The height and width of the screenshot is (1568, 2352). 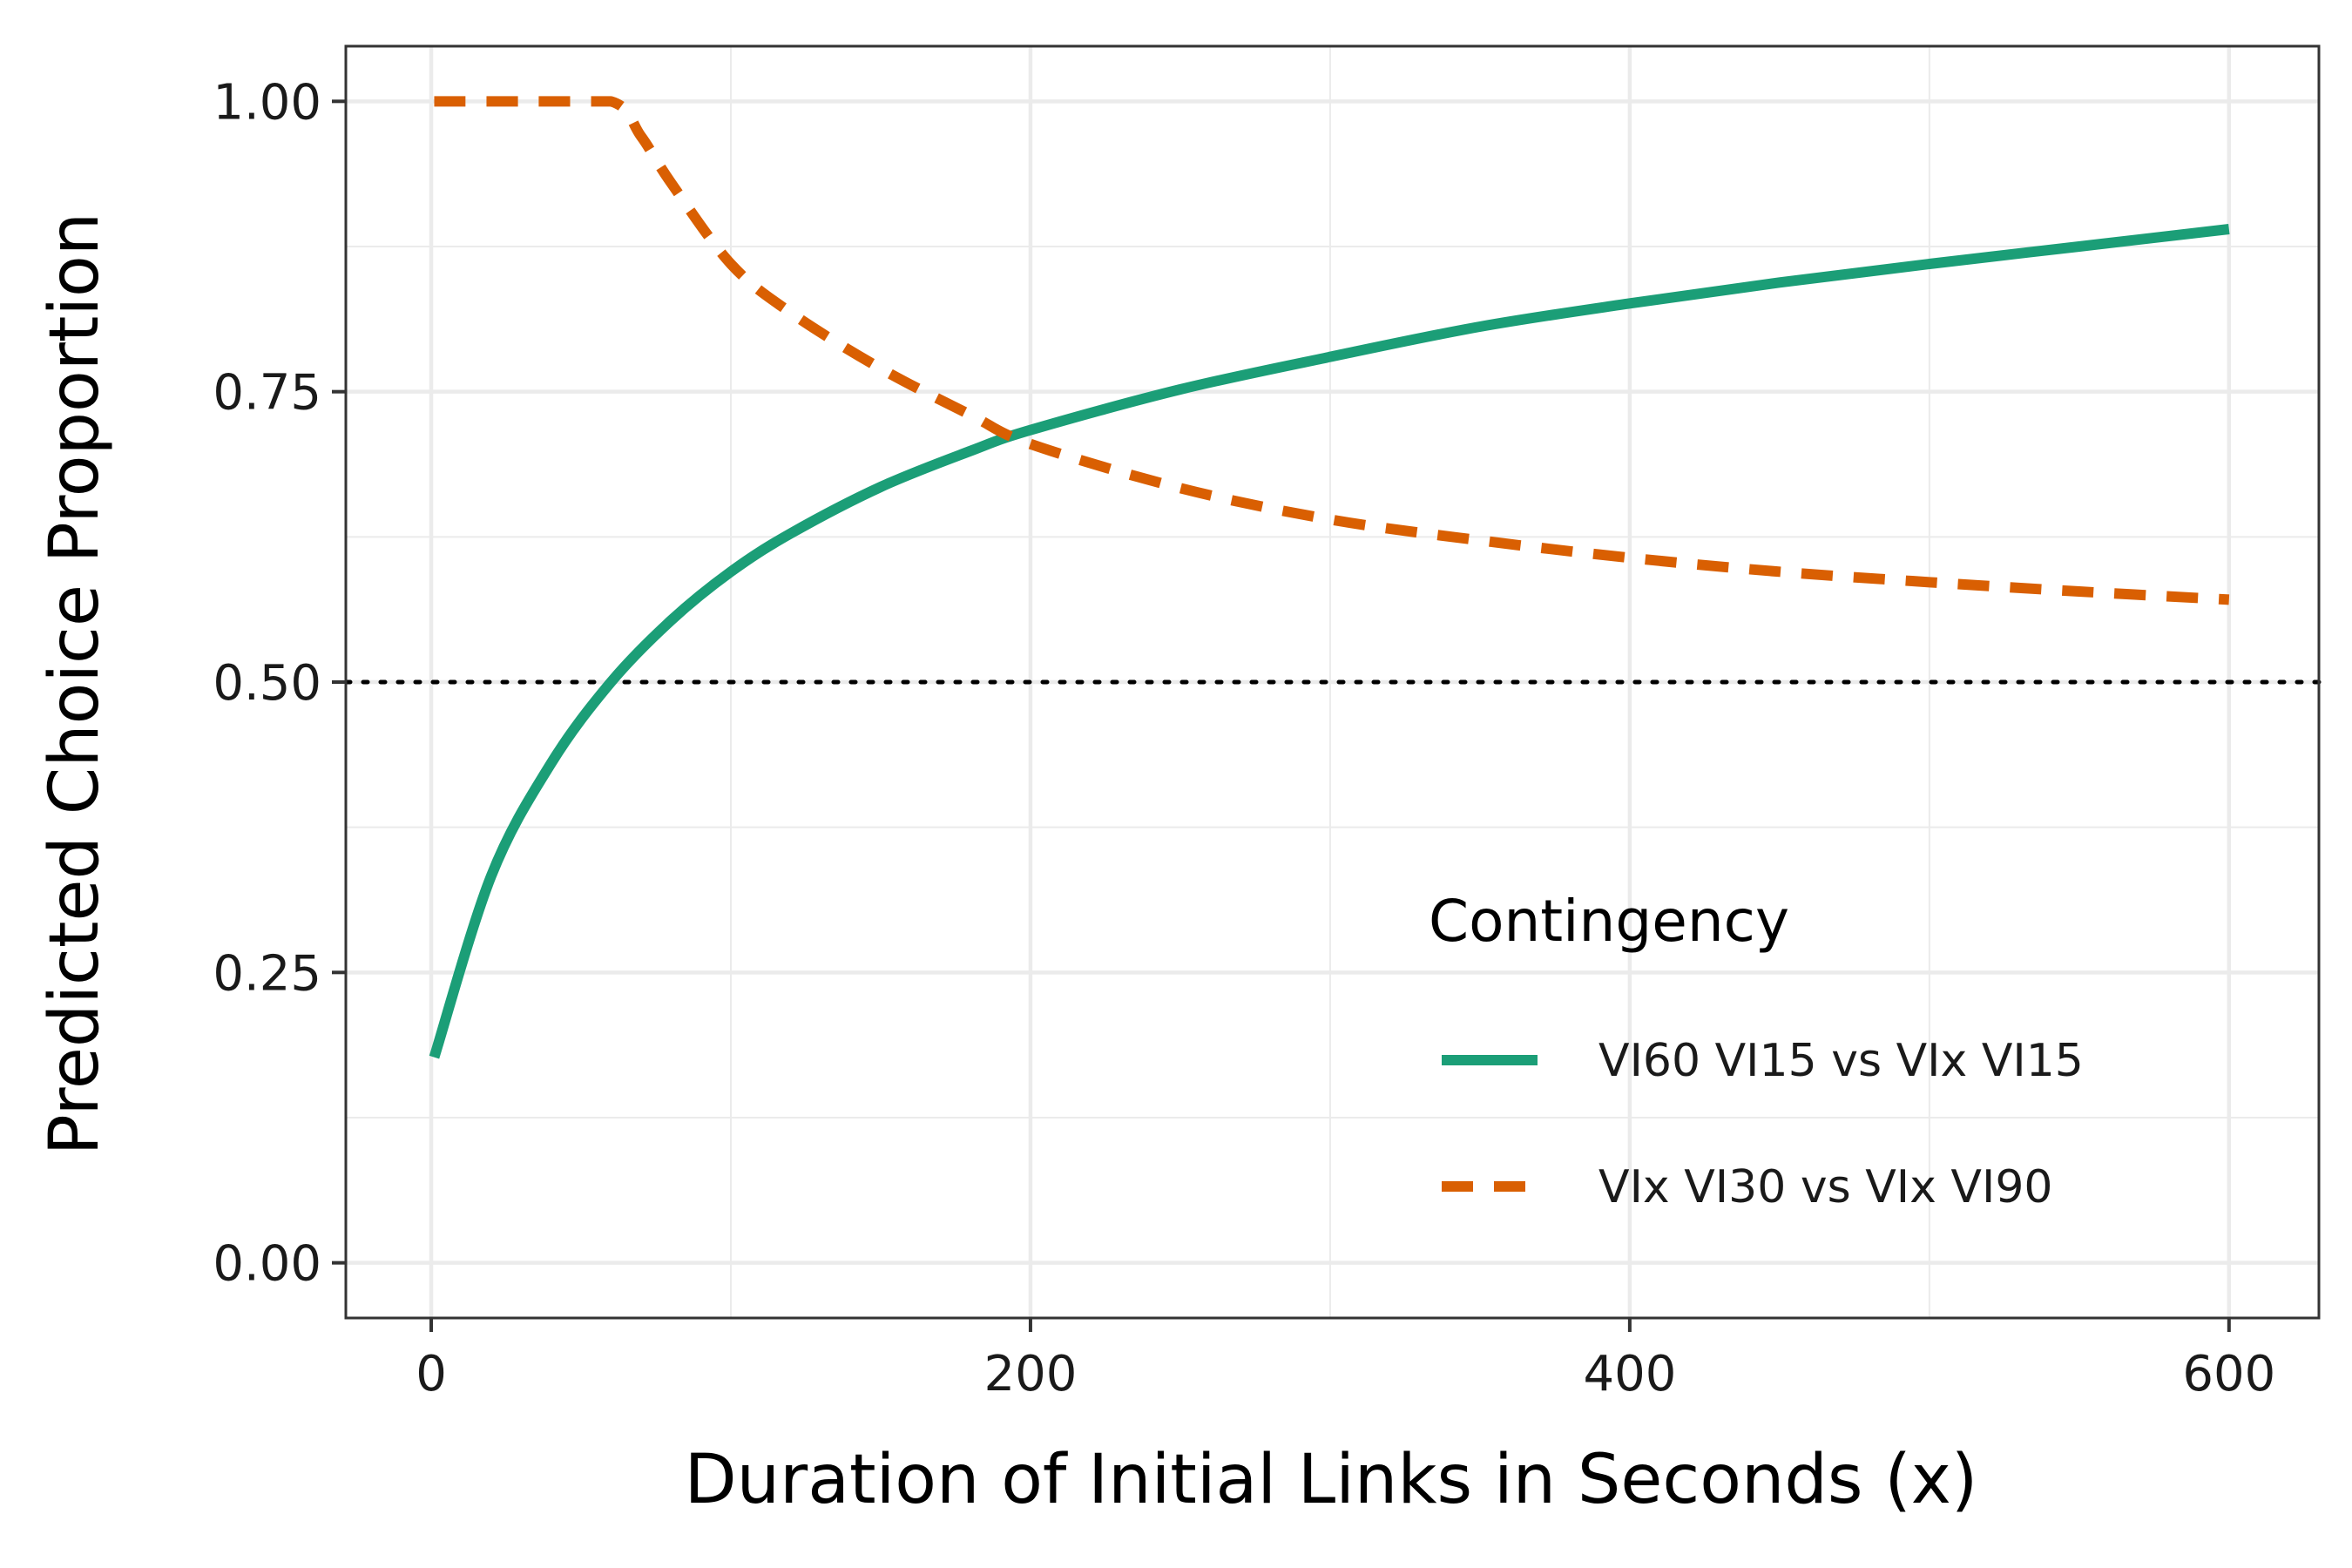 I want to click on y-tick-label: 0.50, so click(x=267, y=683).